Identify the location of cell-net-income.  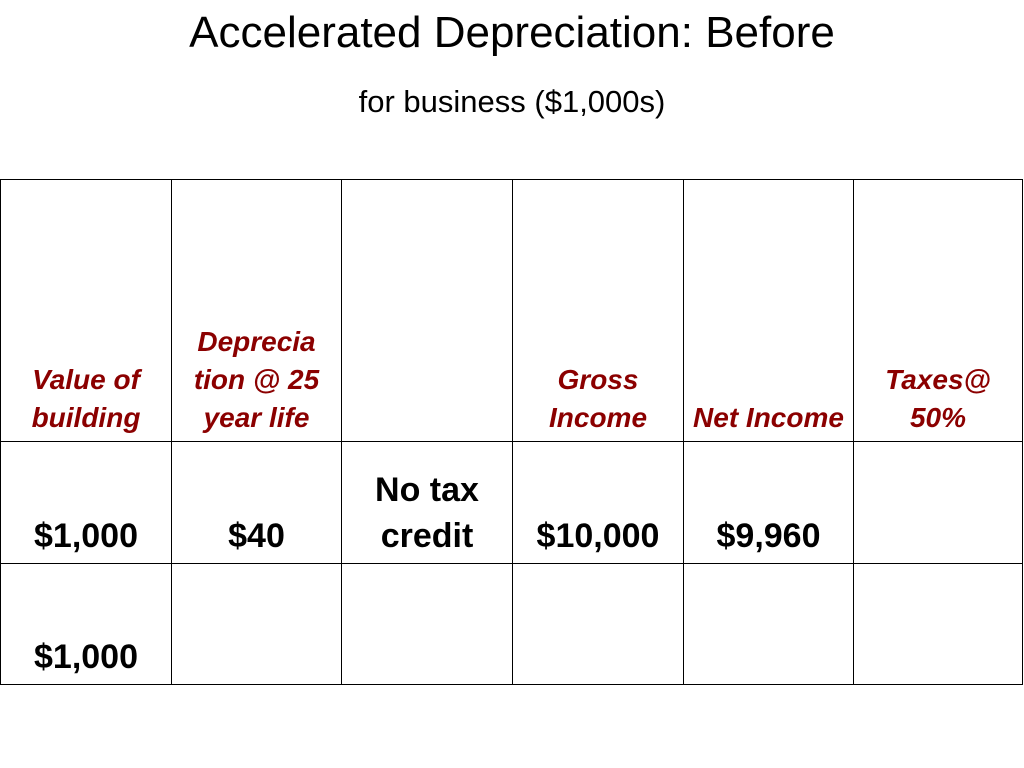
(768, 624).